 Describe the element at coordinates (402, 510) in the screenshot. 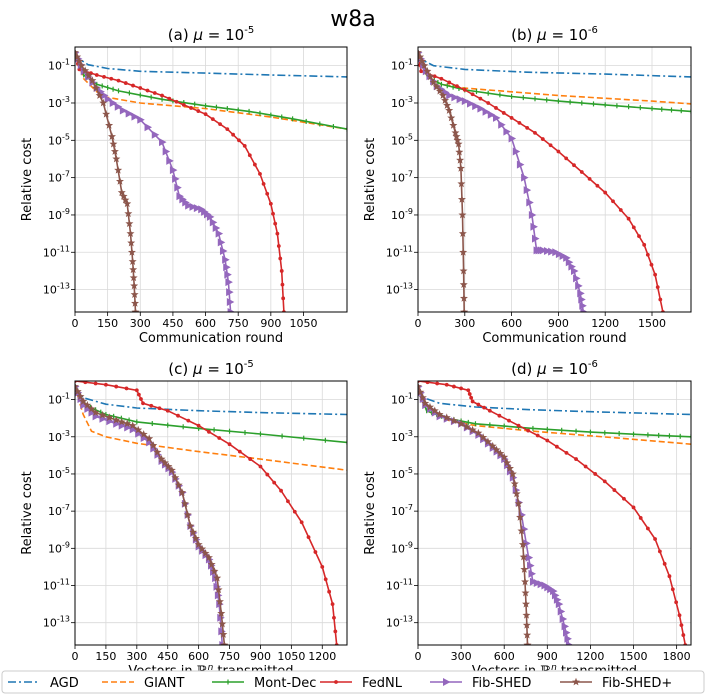

I see `y-tick-label: 10⁻⁷` at that location.